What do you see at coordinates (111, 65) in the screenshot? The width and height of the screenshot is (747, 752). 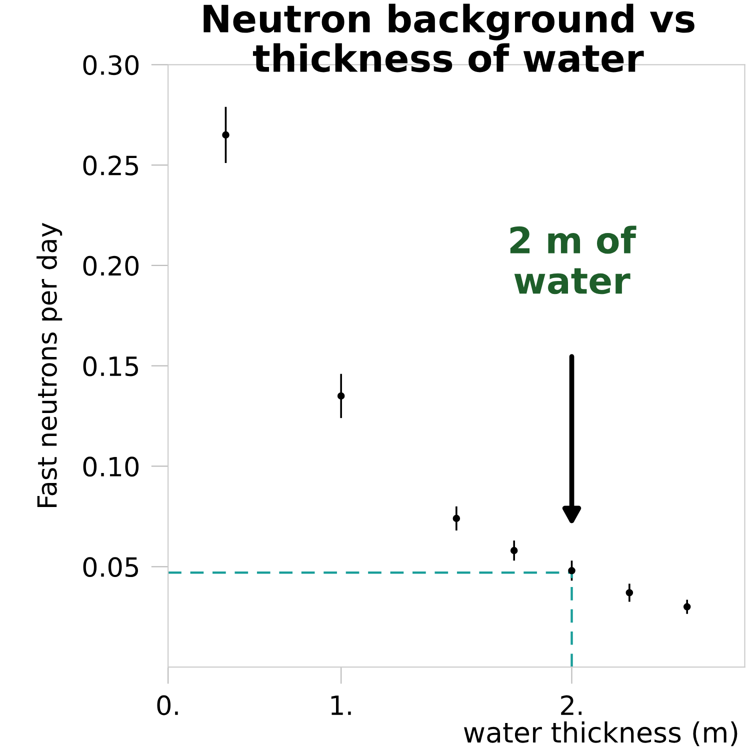 I see `y-tick-label: 0.30` at bounding box center [111, 65].